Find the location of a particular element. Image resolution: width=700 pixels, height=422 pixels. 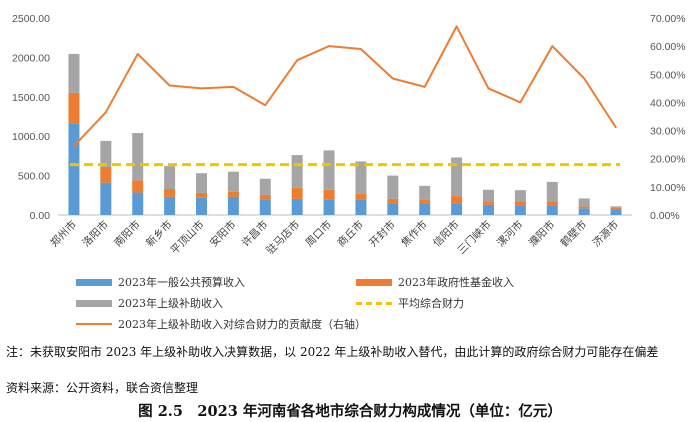

legend-item-subsidy: 2023年上级补助收入 is located at coordinates (149, 303).